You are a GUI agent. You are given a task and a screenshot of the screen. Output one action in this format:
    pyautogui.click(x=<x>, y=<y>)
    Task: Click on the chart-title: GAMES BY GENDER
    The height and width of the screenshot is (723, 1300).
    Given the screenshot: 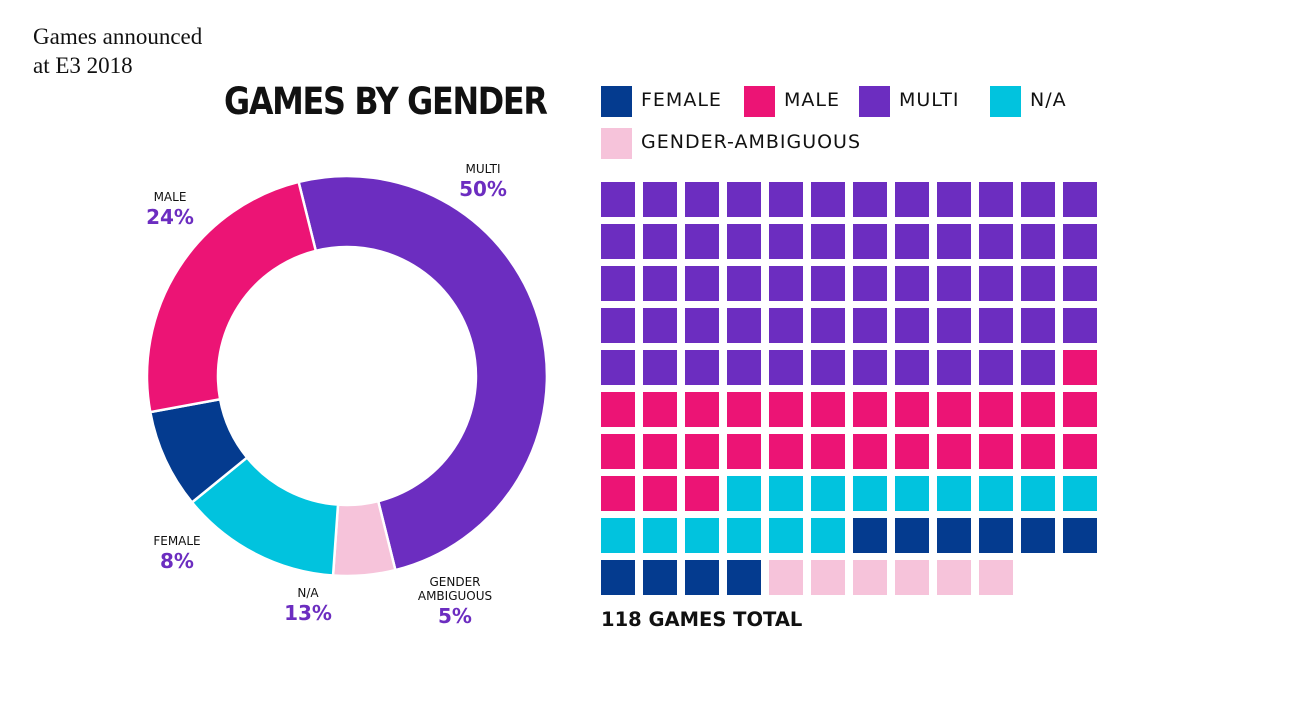 What is the action you would take?
    pyautogui.click(x=386, y=101)
    